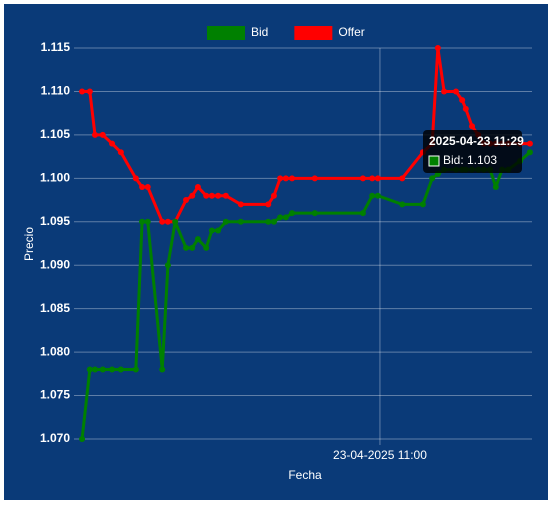 Image resolution: width=552 pixels, height=505 pixels. Describe the element at coordinates (380, 455) in the screenshot. I see `x-tick-label: 23-04-2025 11:00` at that location.